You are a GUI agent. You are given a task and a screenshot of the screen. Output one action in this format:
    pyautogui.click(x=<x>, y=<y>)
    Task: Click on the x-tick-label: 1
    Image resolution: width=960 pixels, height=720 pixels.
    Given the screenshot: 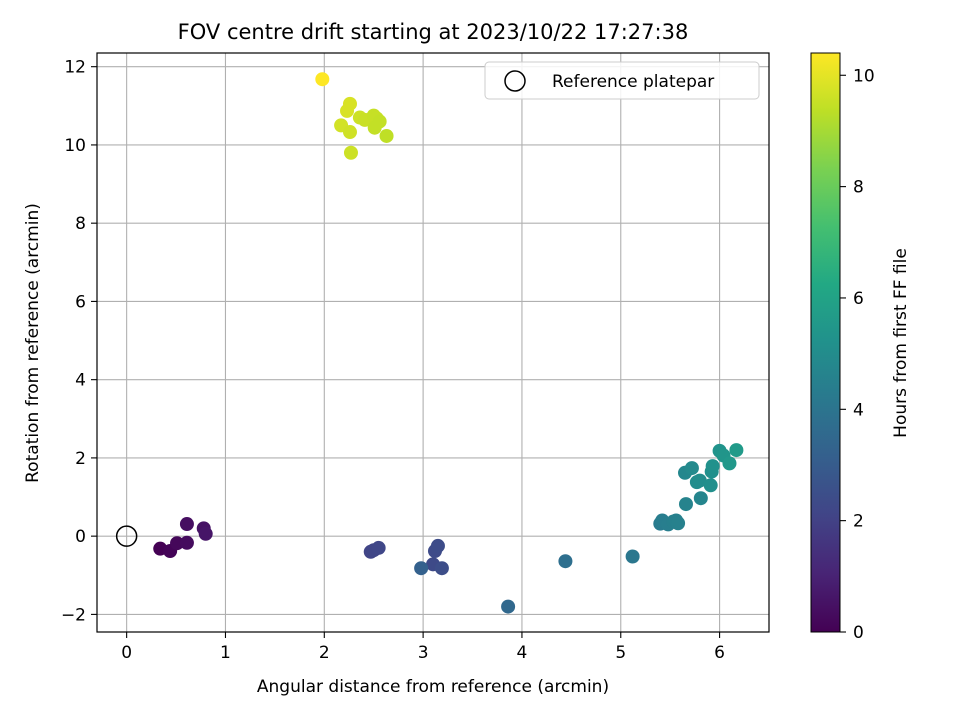 What is the action you would take?
    pyautogui.click(x=225, y=653)
    